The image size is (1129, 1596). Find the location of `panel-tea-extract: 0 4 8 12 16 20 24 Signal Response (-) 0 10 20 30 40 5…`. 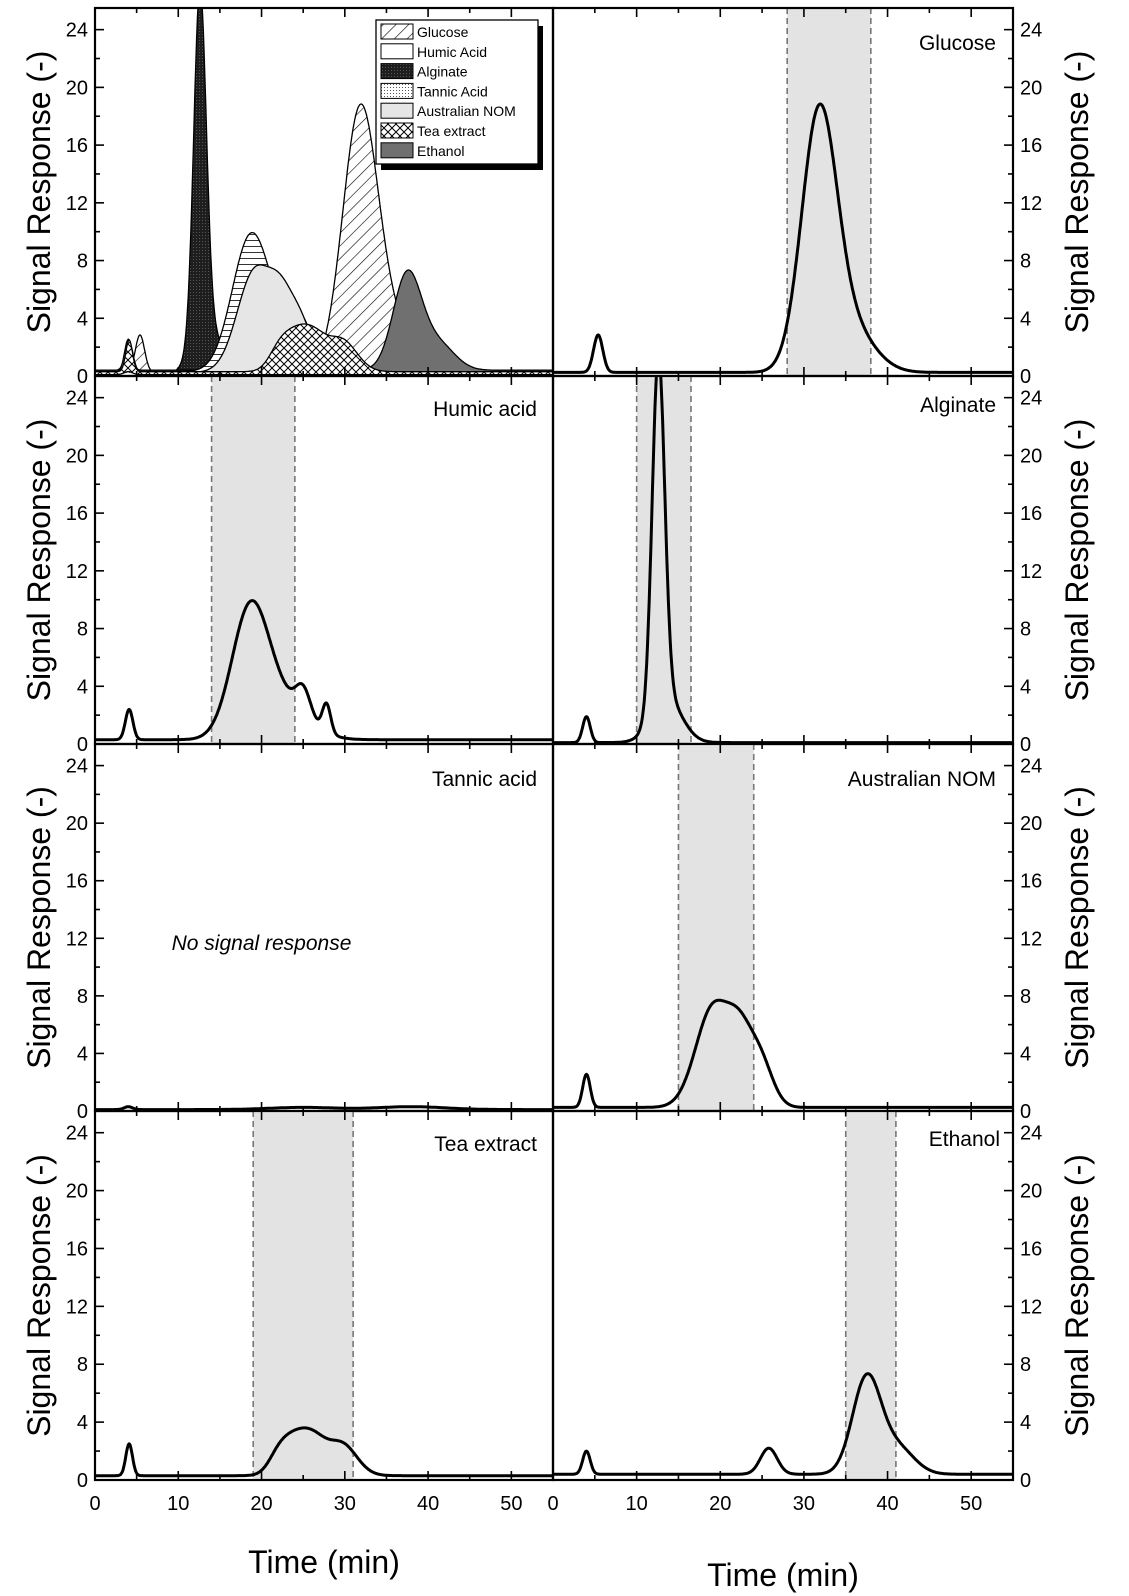

panel-tea-extract: 0 4 8 12 16 20 24 Signal Response (-) 0 10 20 30 40 5… is located at coordinates (288, 1344).